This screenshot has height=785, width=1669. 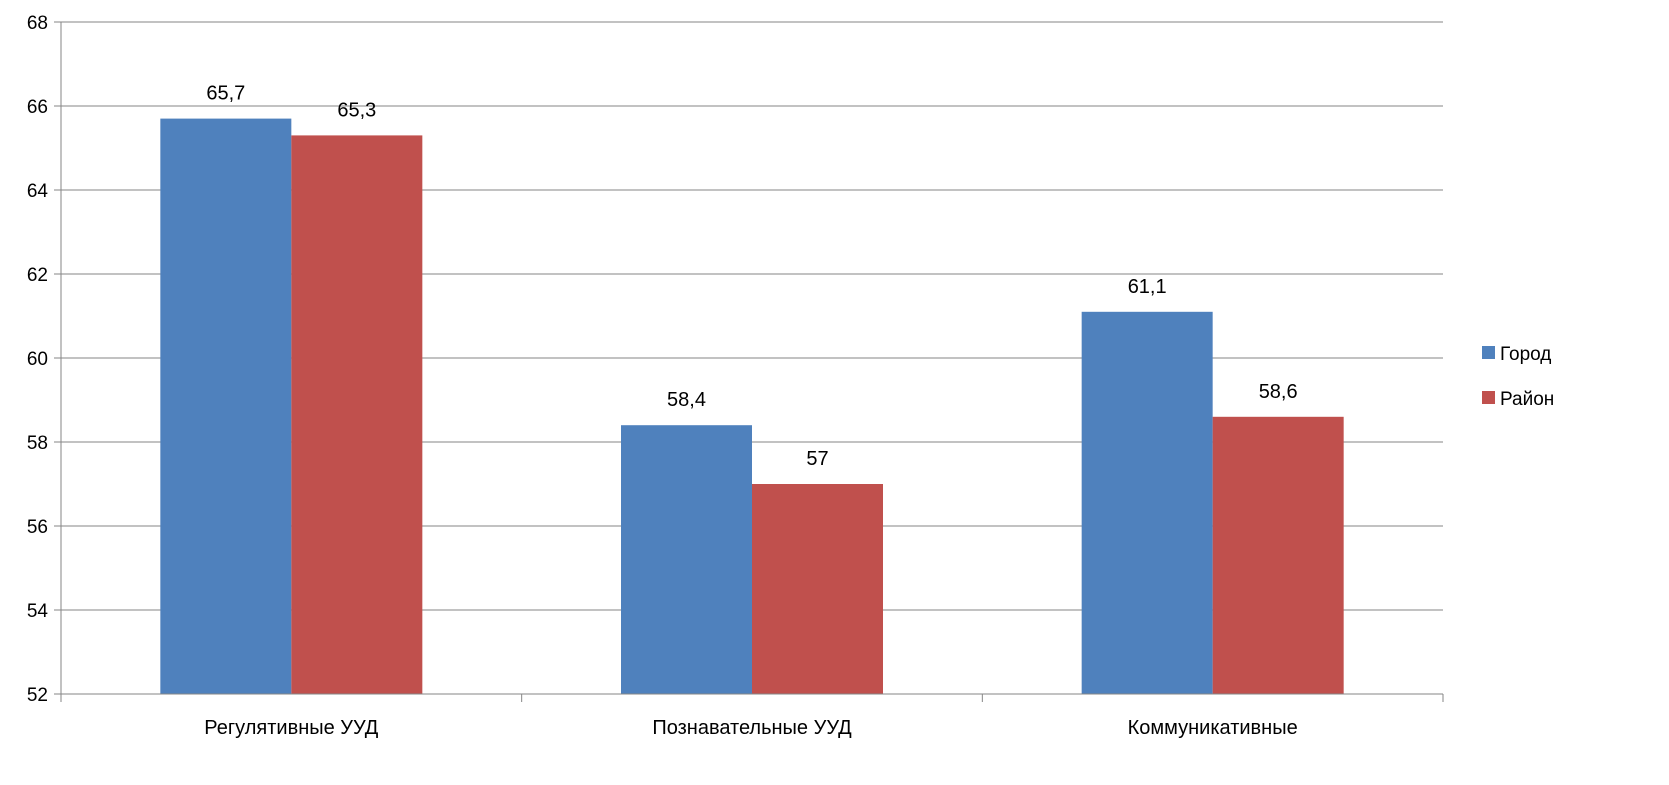 I want to click on data-label: 58,4, so click(x=686, y=400).